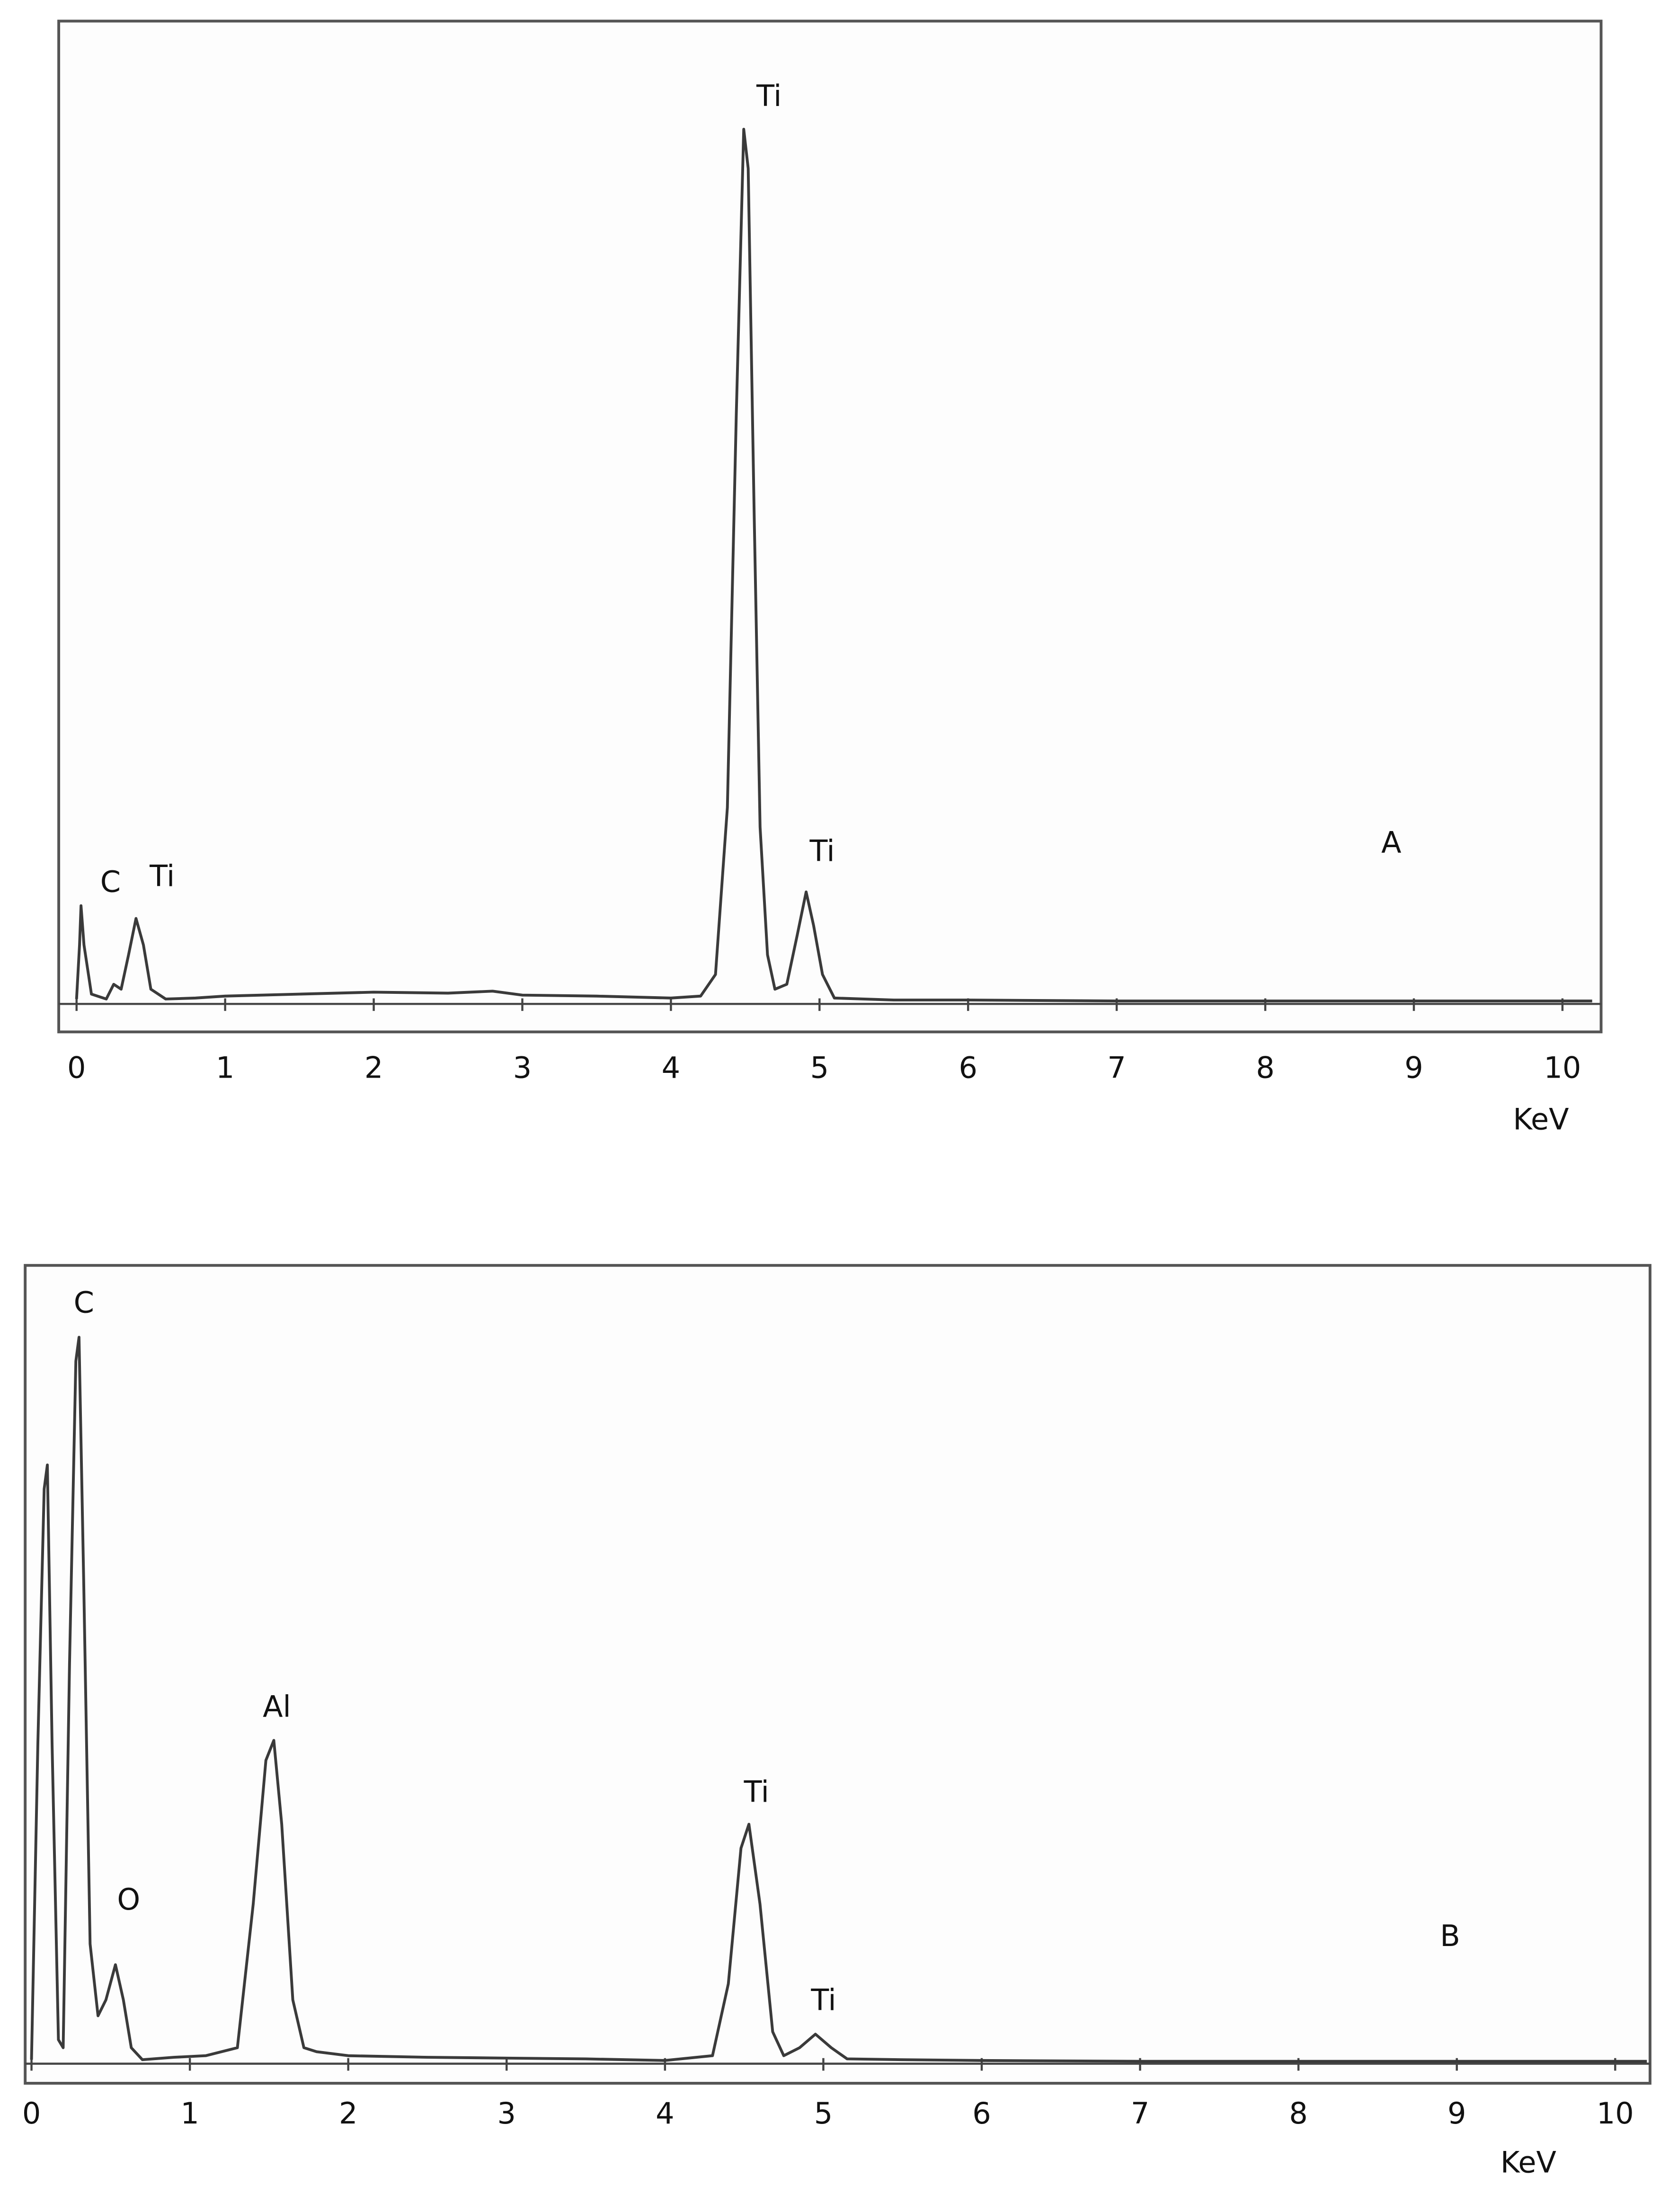 This screenshot has height=2212, width=1678. Describe the element at coordinates (129, 1899) in the screenshot. I see `peak-label: O` at that location.